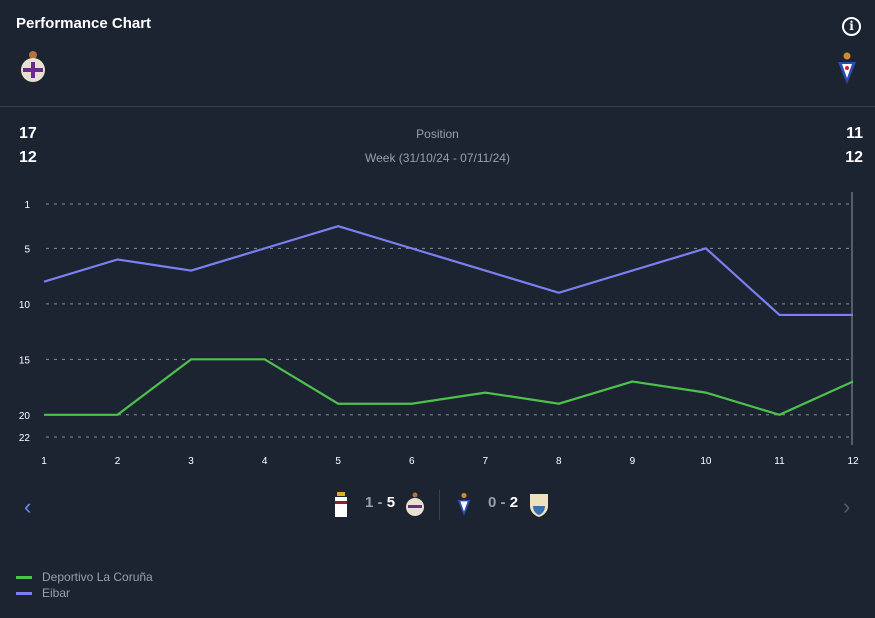 The height and width of the screenshot is (618, 875). I want to click on away-position: 11, so click(854, 133).